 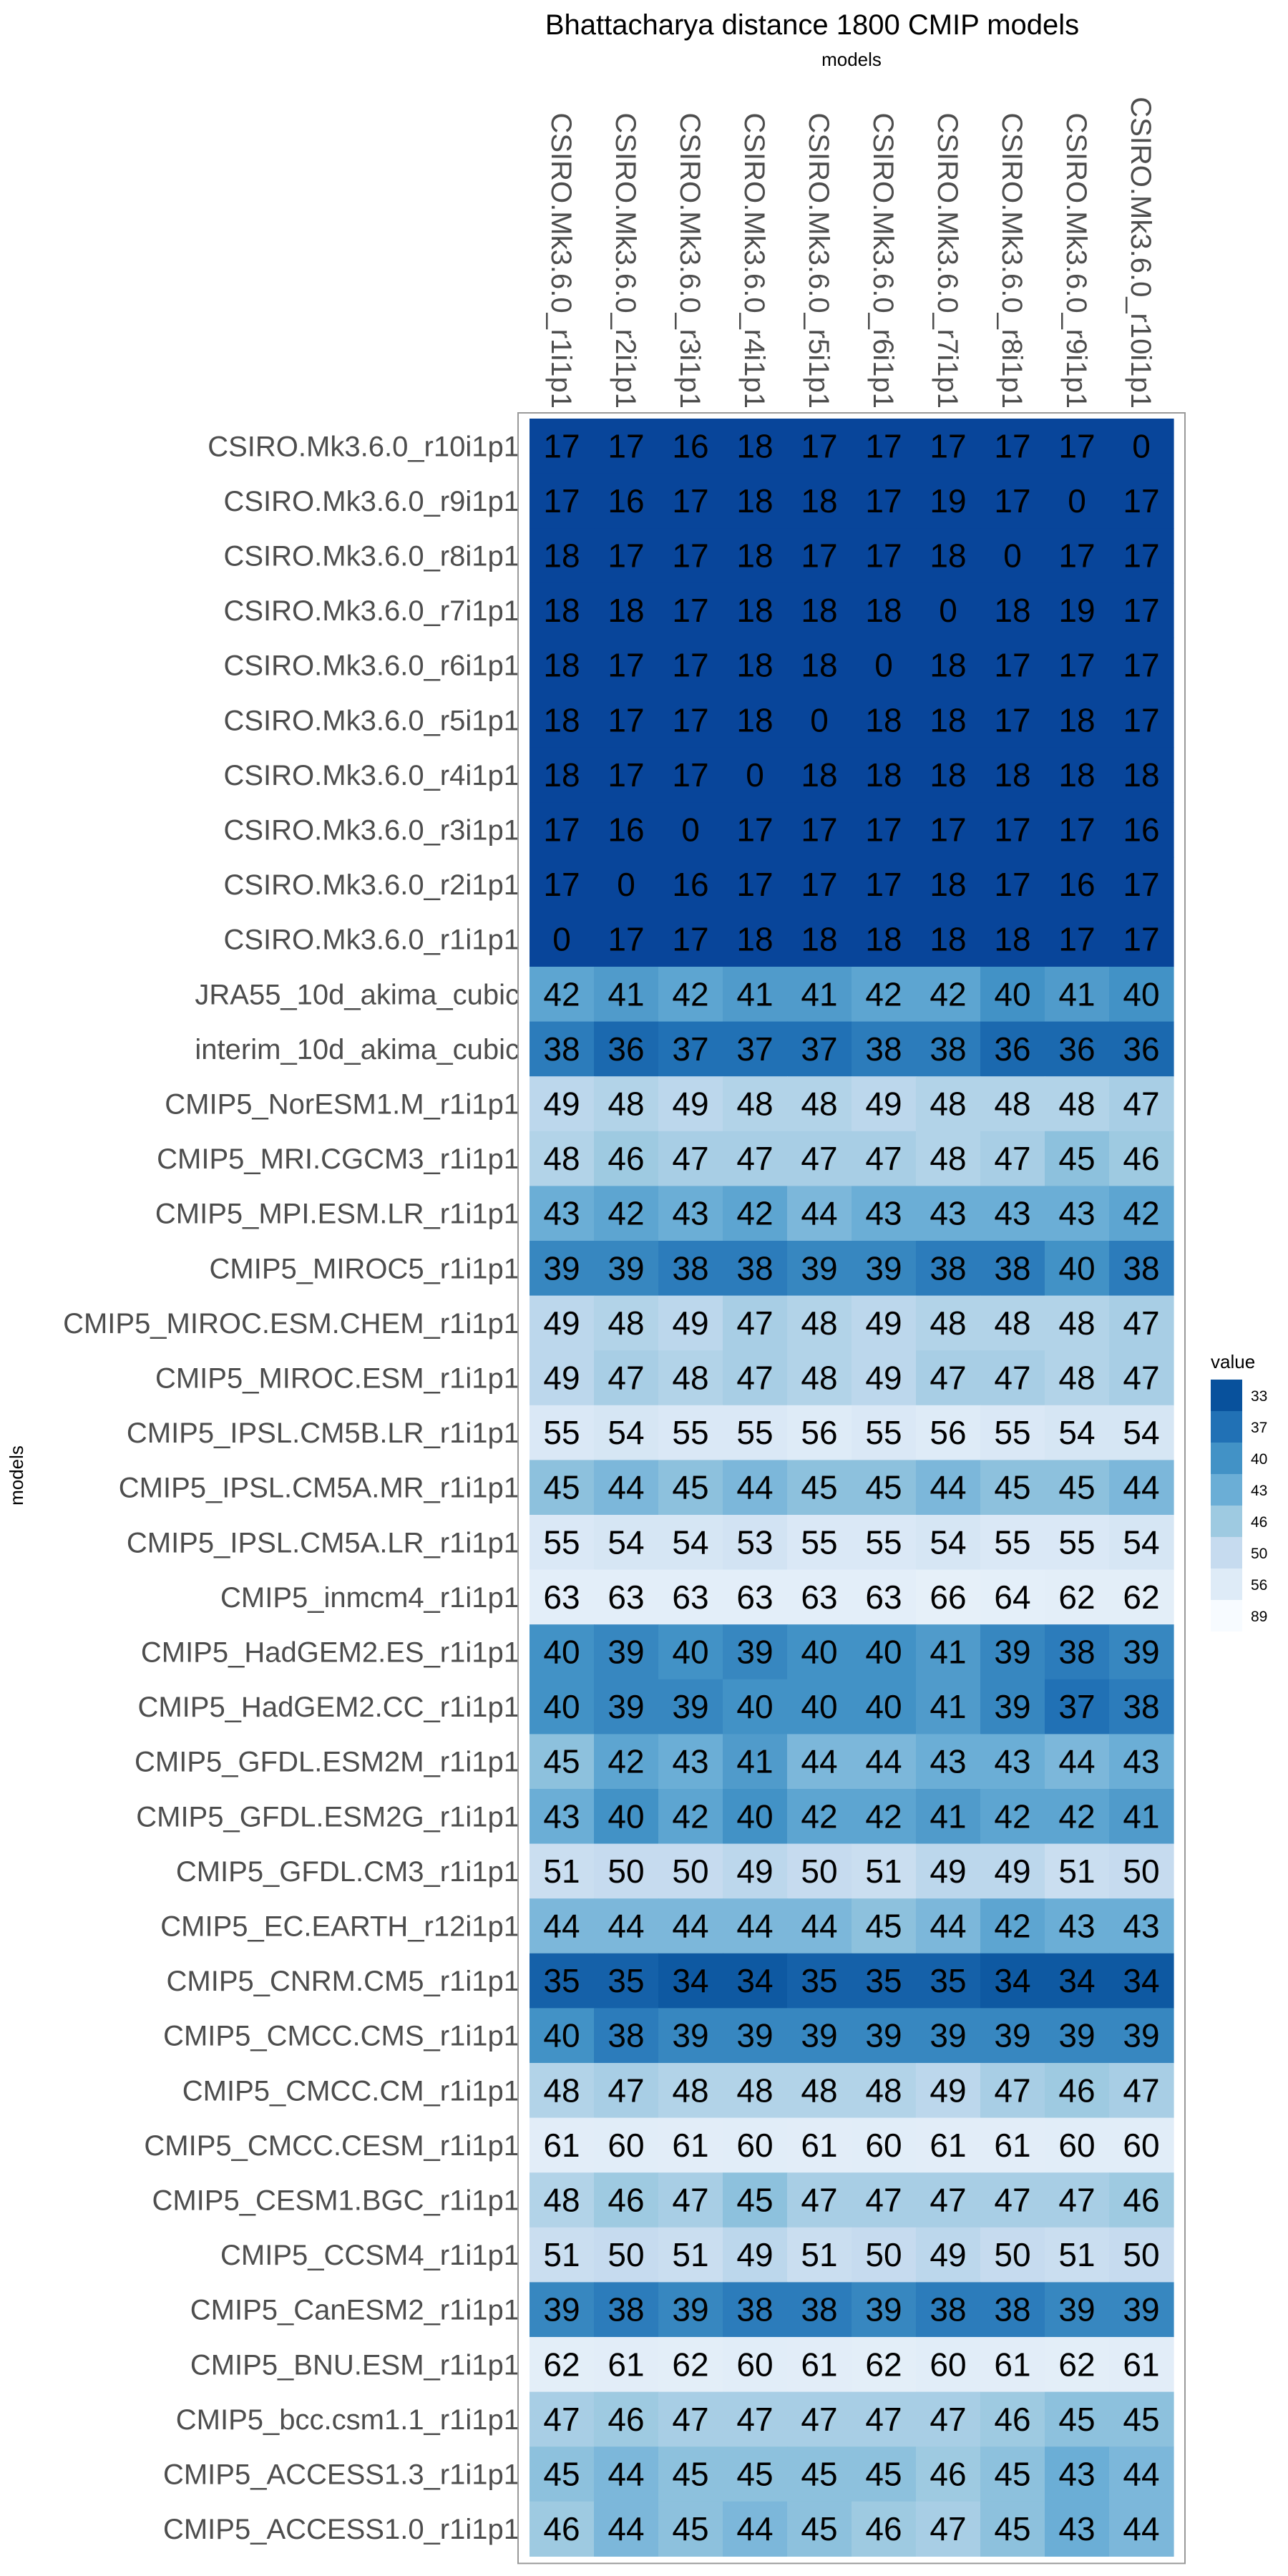 What do you see at coordinates (948, 2254) in the screenshot?
I see `cell-value-label: 49` at bounding box center [948, 2254].